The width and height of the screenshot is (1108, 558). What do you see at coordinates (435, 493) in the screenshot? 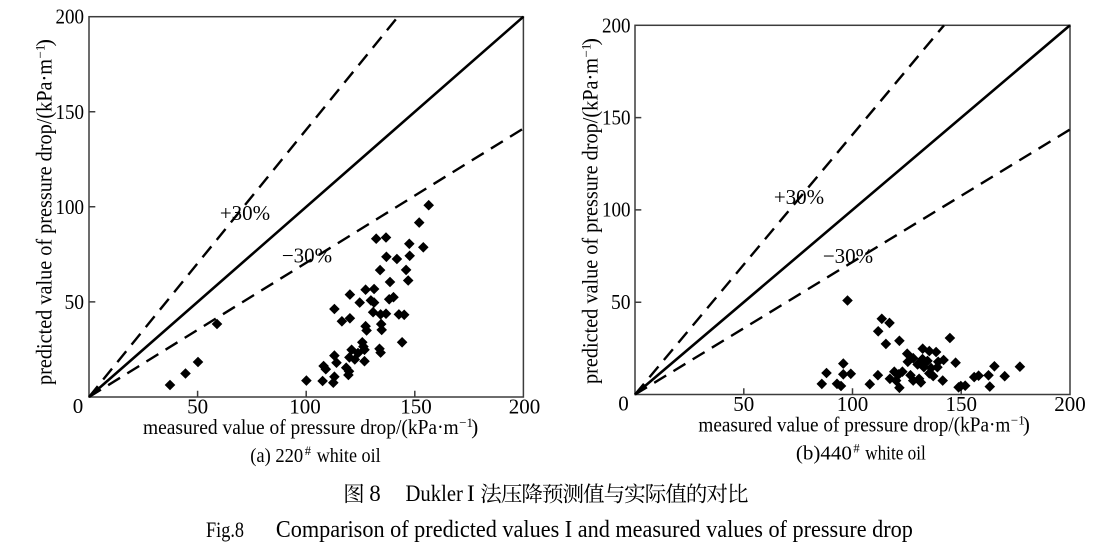
I see `svg-text: Dukler` at bounding box center [435, 493].